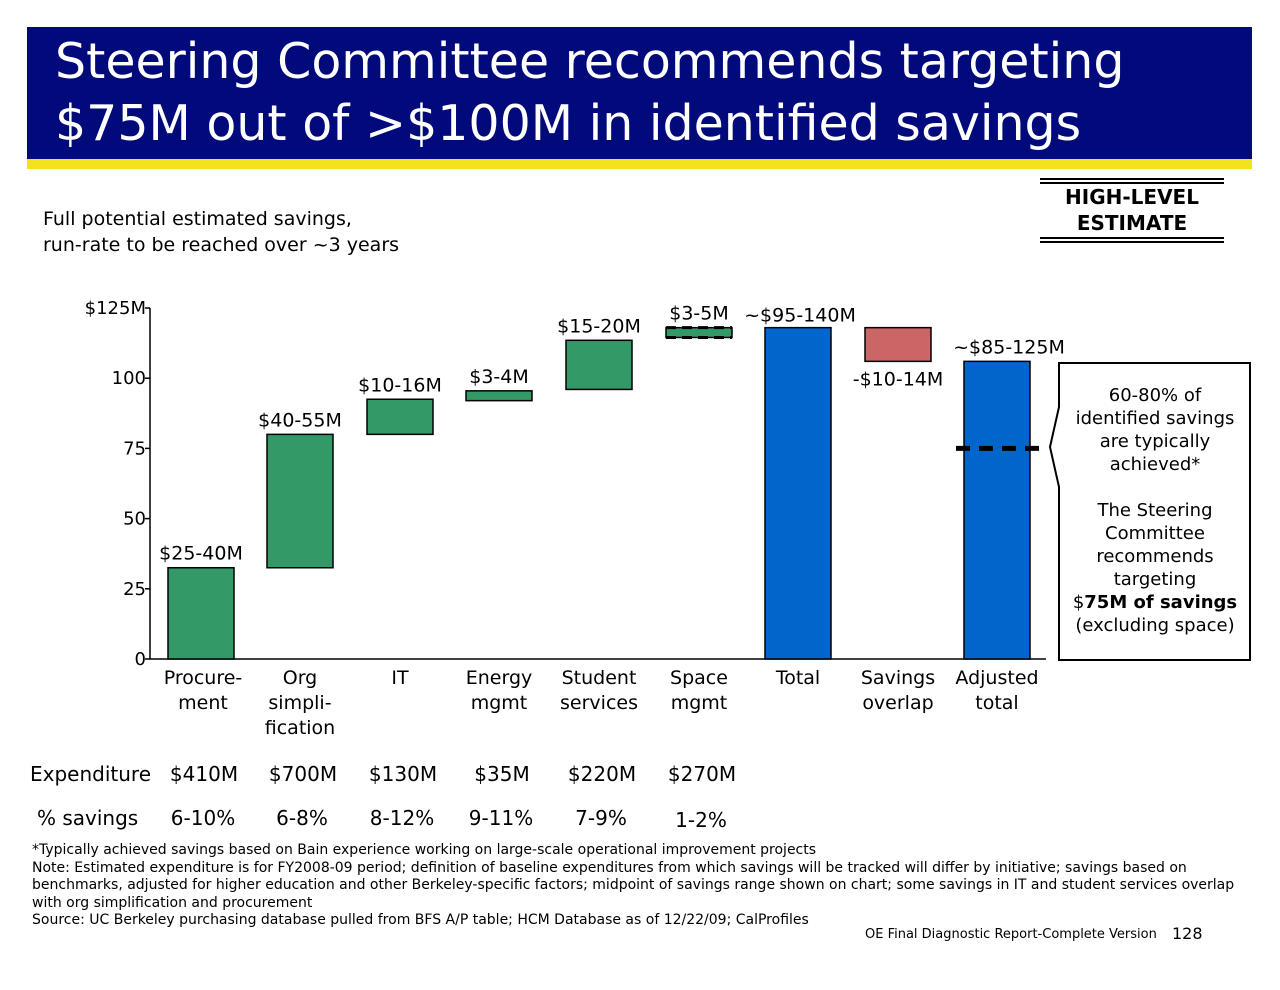  I want to click on y-tick-label: 0, so click(140, 659).